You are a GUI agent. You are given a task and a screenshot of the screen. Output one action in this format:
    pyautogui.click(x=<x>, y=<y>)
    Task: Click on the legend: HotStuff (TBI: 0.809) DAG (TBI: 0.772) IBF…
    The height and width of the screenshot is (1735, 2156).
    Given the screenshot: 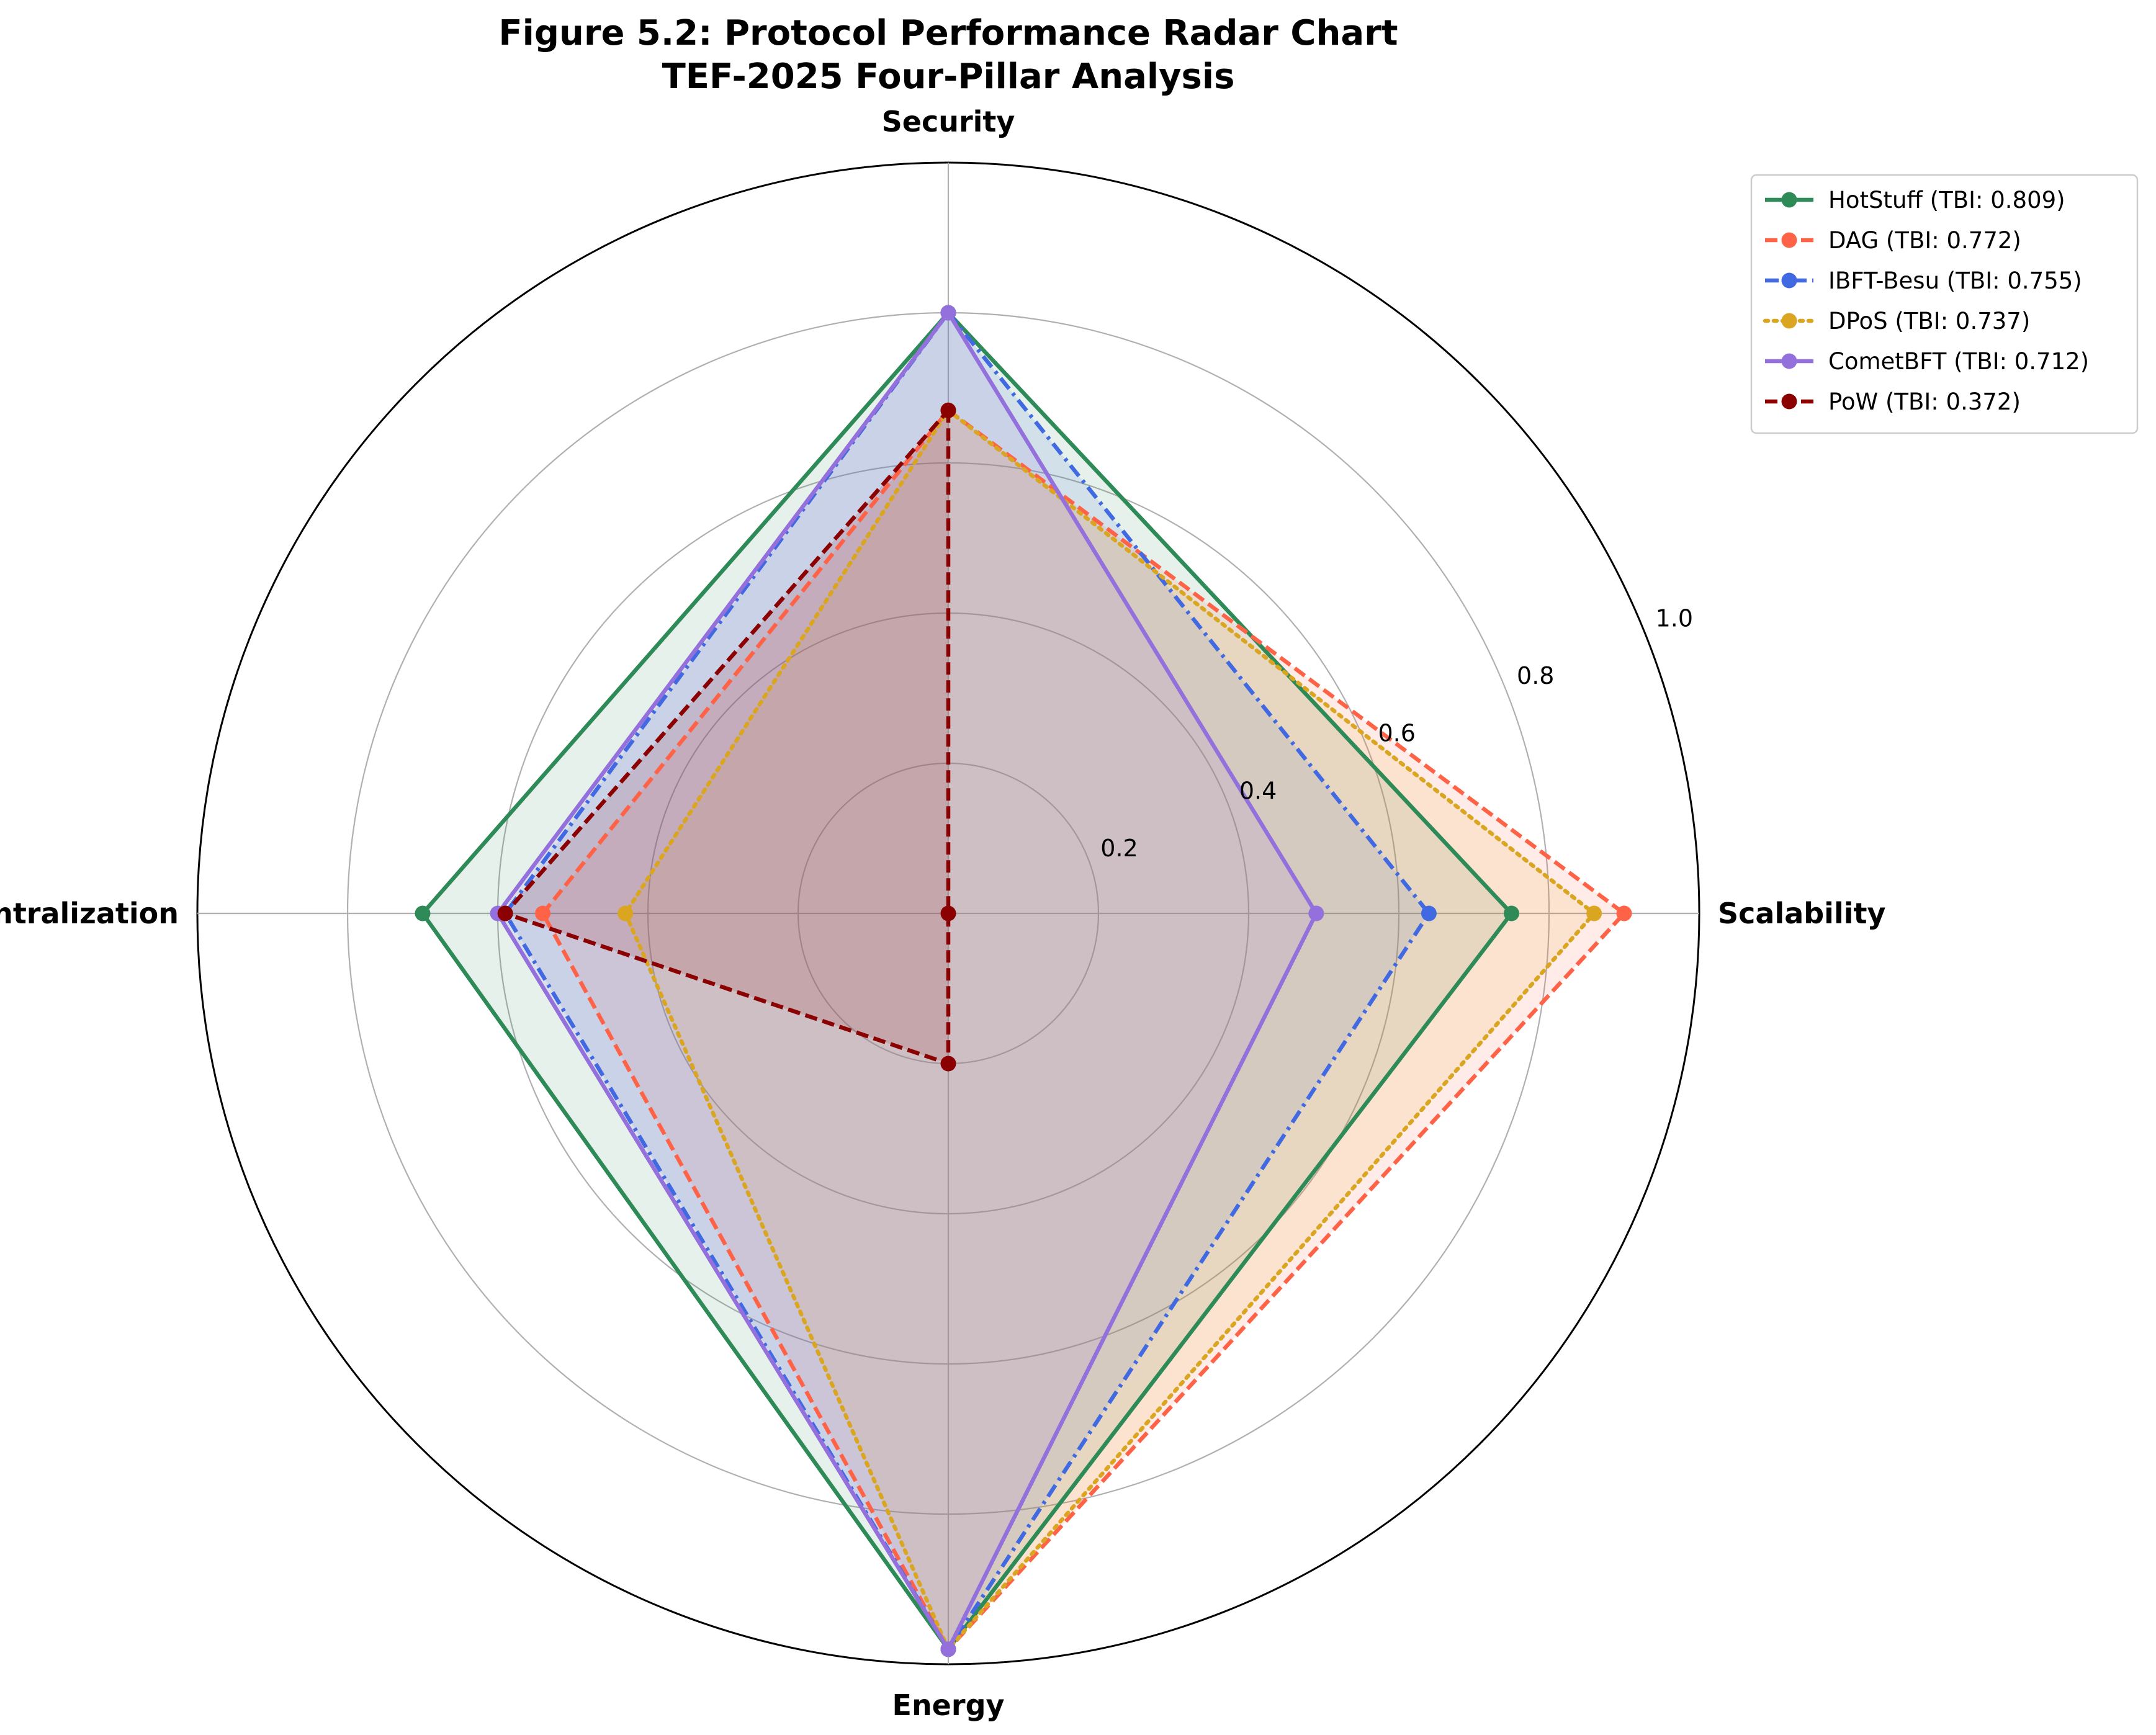 What is the action you would take?
    pyautogui.click(x=1944, y=304)
    